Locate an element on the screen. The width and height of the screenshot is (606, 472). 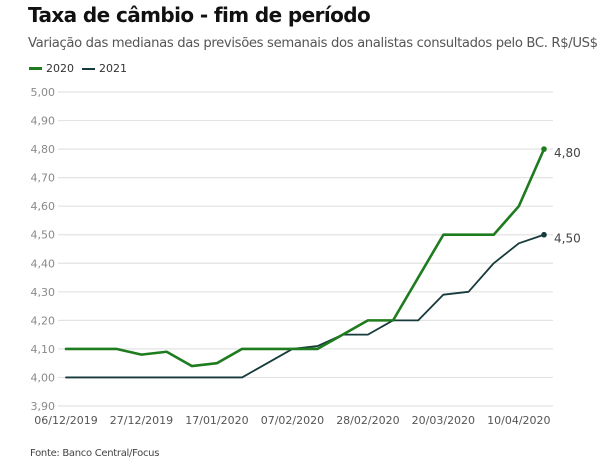
x-tick-label: 17/01/2020 is located at coordinates (216, 420).